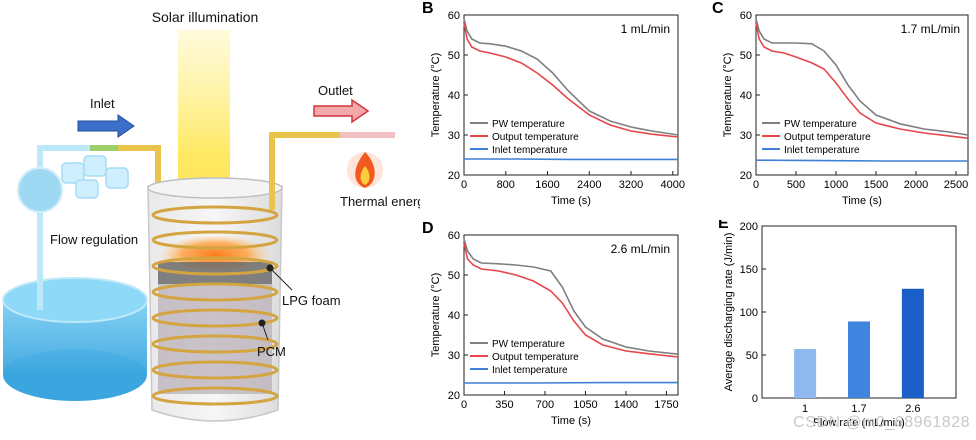  Describe the element at coordinates (805, 409) in the screenshot. I see `x-tick-label: 1` at that location.